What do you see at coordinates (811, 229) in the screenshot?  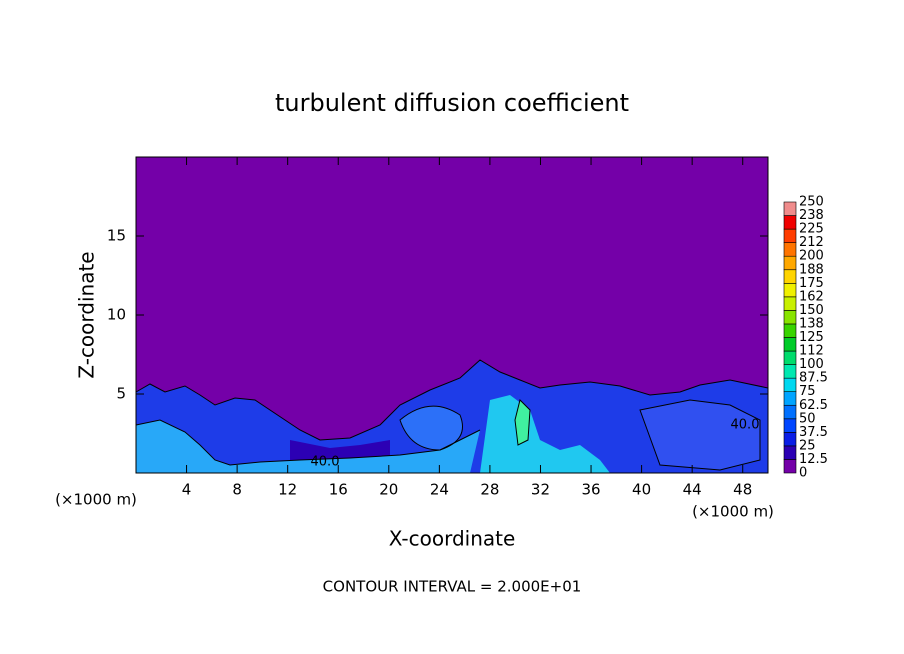 I see `colorbar-label: 225` at bounding box center [811, 229].